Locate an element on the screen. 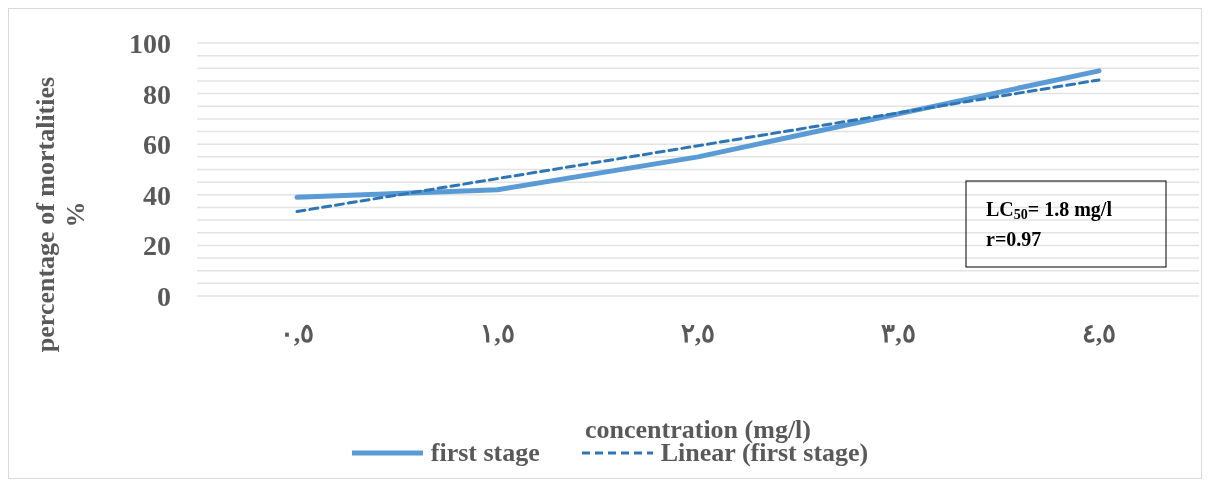 Image resolution: width=1210 pixels, height=487 pixels. legend-label: first stage is located at coordinates (485, 453).